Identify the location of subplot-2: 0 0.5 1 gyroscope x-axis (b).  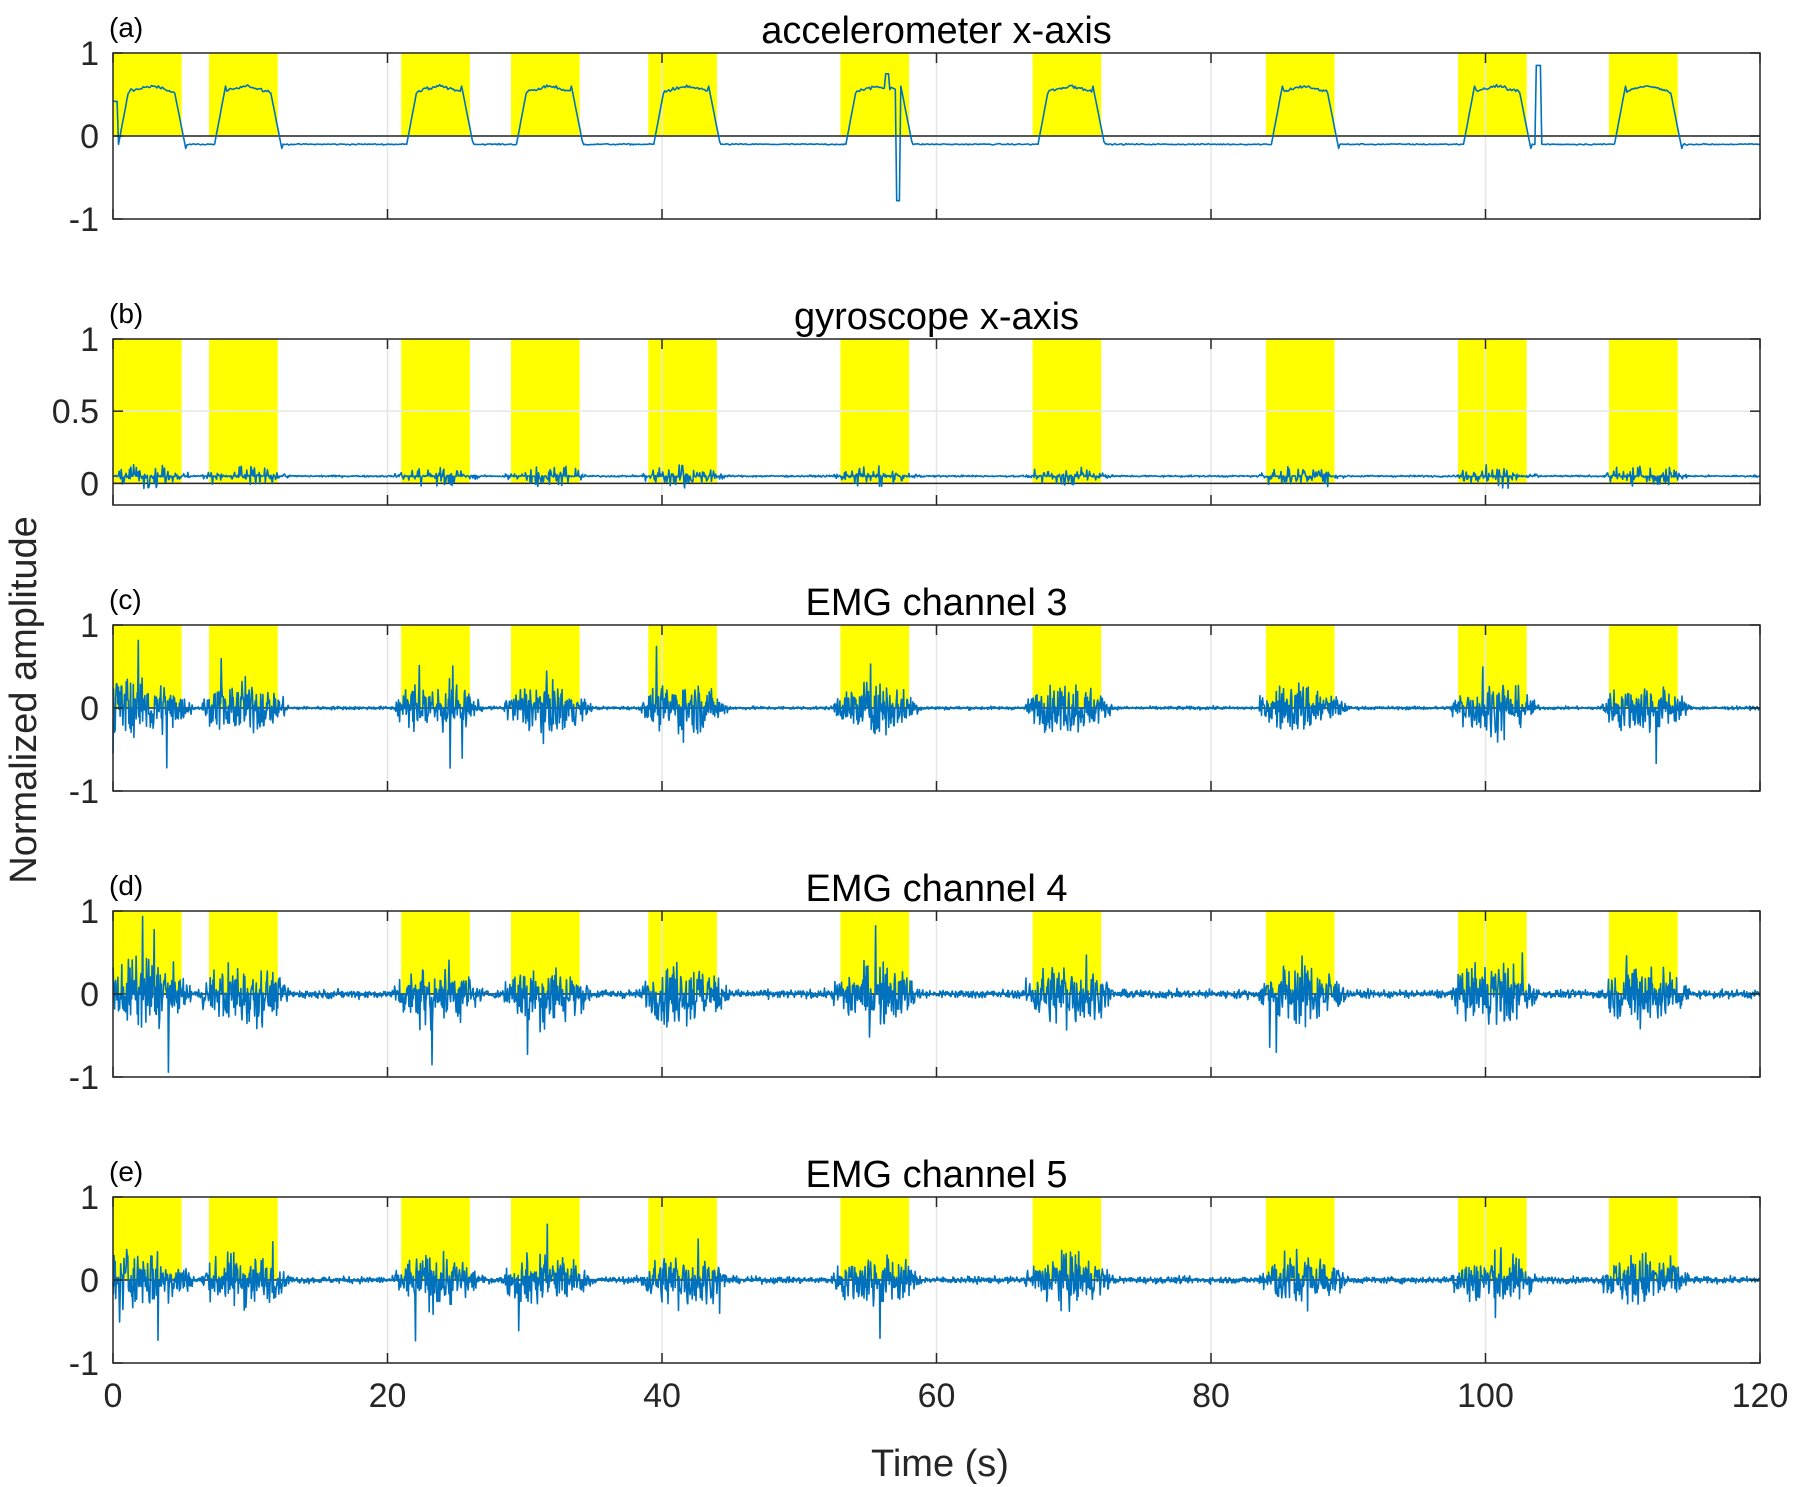
(906, 401).